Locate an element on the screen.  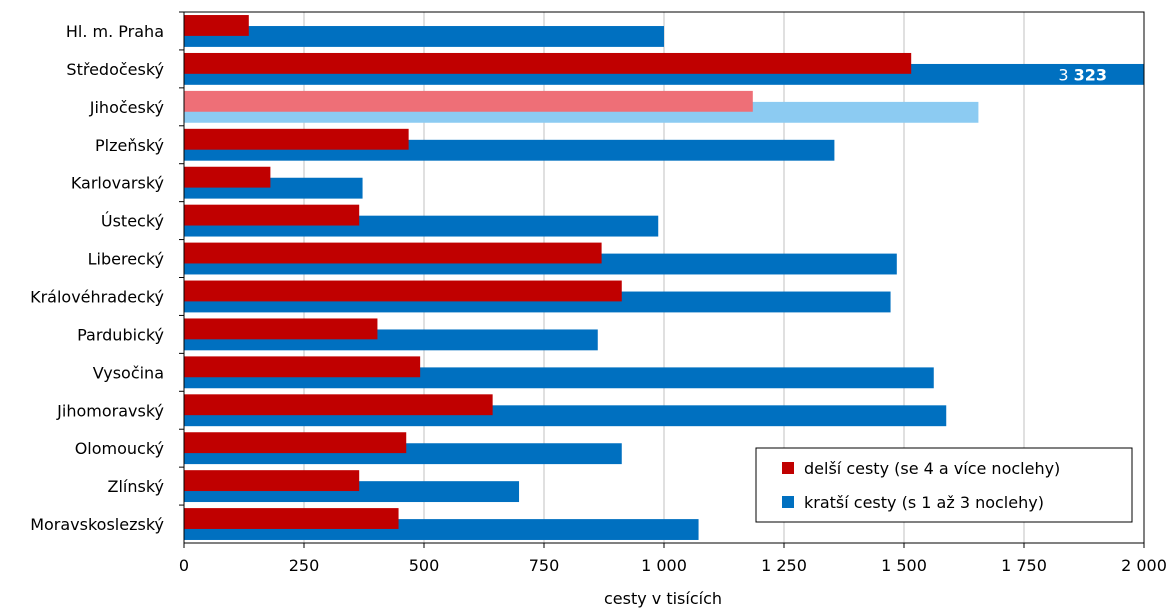
category-label: Plzeňský is located at coordinates (129, 145).